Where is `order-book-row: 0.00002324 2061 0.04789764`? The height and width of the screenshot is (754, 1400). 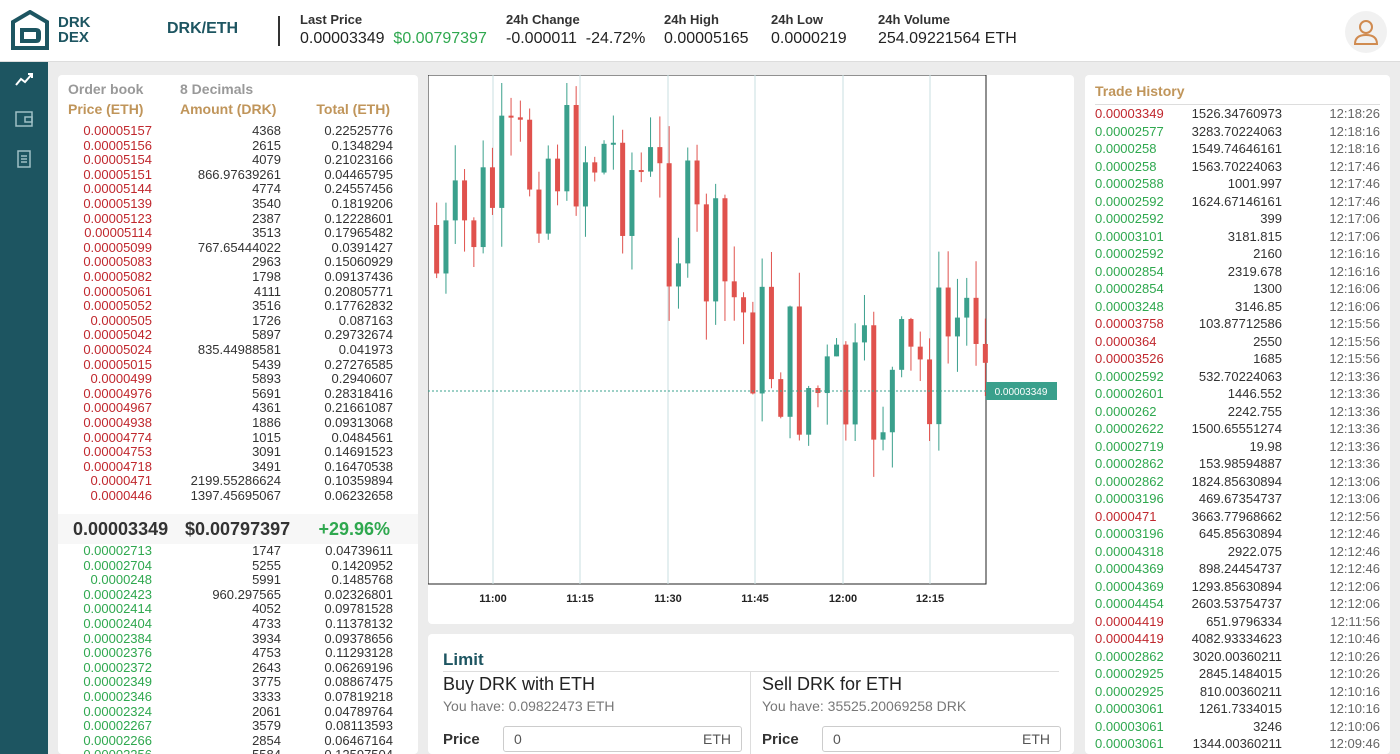 order-book-row: 0.00002324 2061 0.04789764 is located at coordinates (238, 712).